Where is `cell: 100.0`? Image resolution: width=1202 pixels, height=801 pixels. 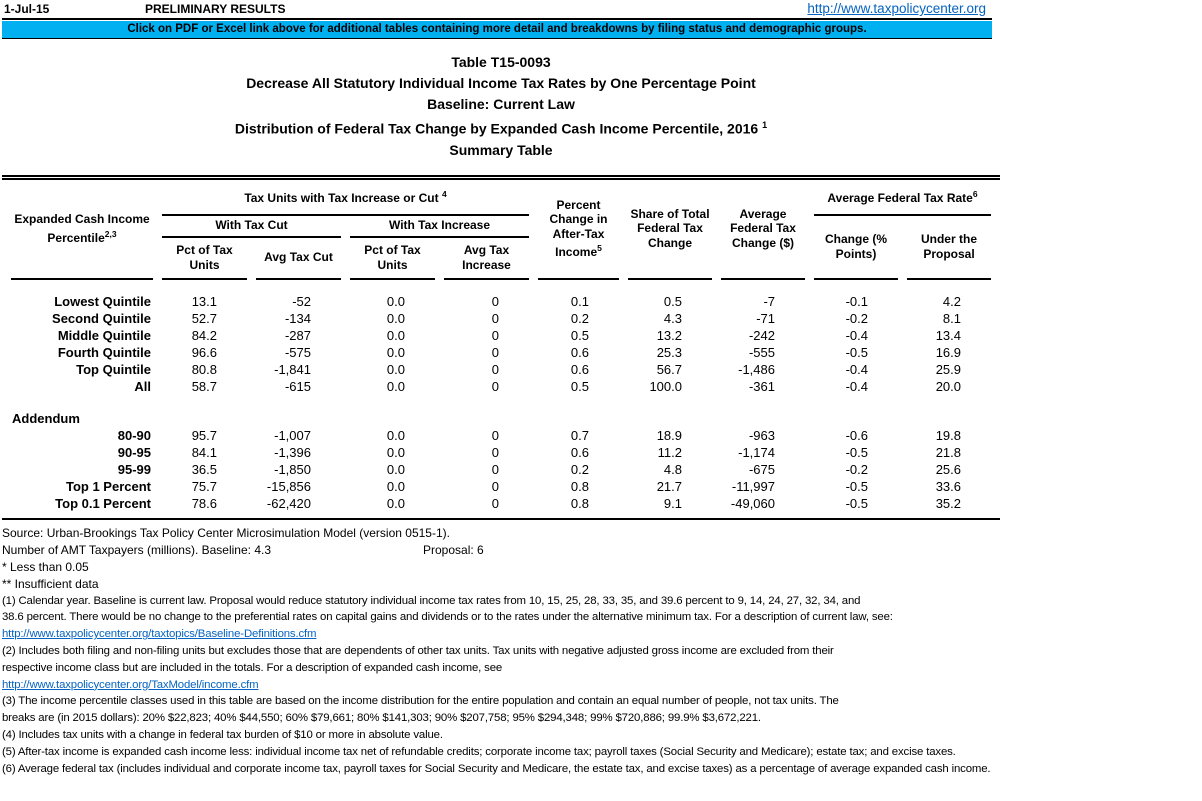 cell: 100.0 is located at coordinates (665, 386).